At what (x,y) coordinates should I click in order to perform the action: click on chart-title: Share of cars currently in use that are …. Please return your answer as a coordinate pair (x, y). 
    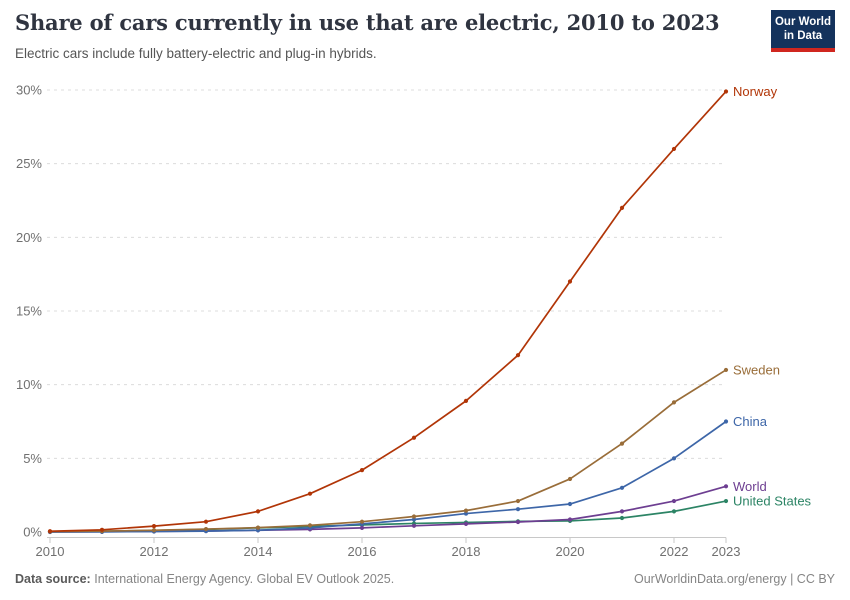
    Looking at the image, I should click on (367, 22).